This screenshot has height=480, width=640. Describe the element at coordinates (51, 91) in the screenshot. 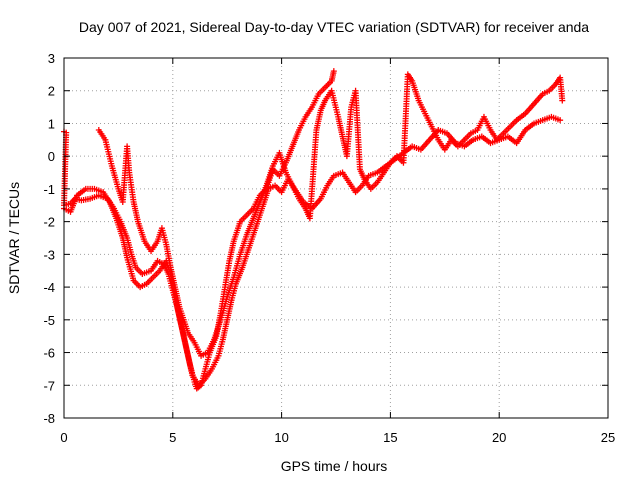

I see `y-tick-label: 2` at that location.